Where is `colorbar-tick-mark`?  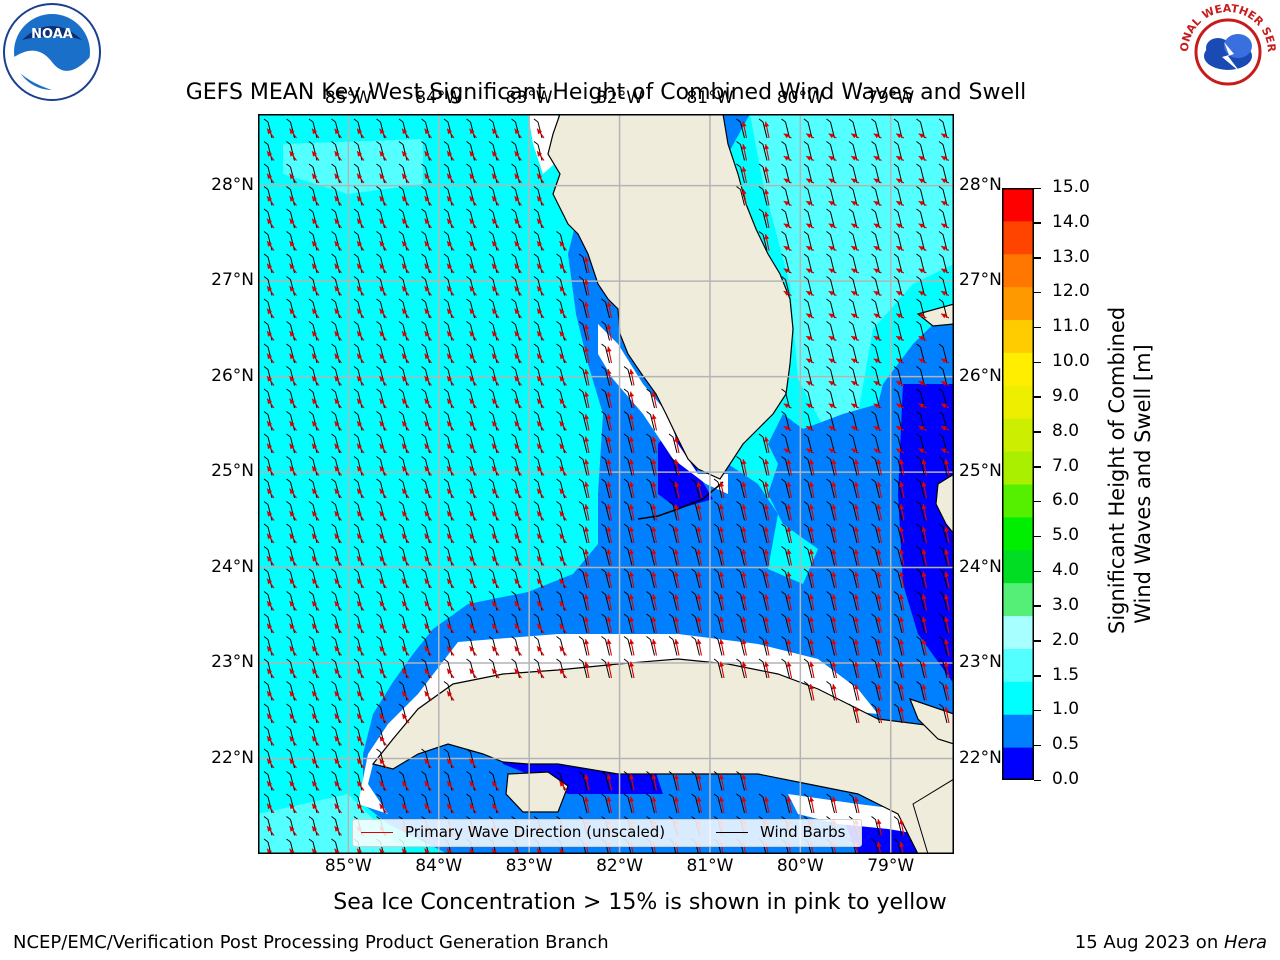 colorbar-tick-mark is located at coordinates (1037, 606).